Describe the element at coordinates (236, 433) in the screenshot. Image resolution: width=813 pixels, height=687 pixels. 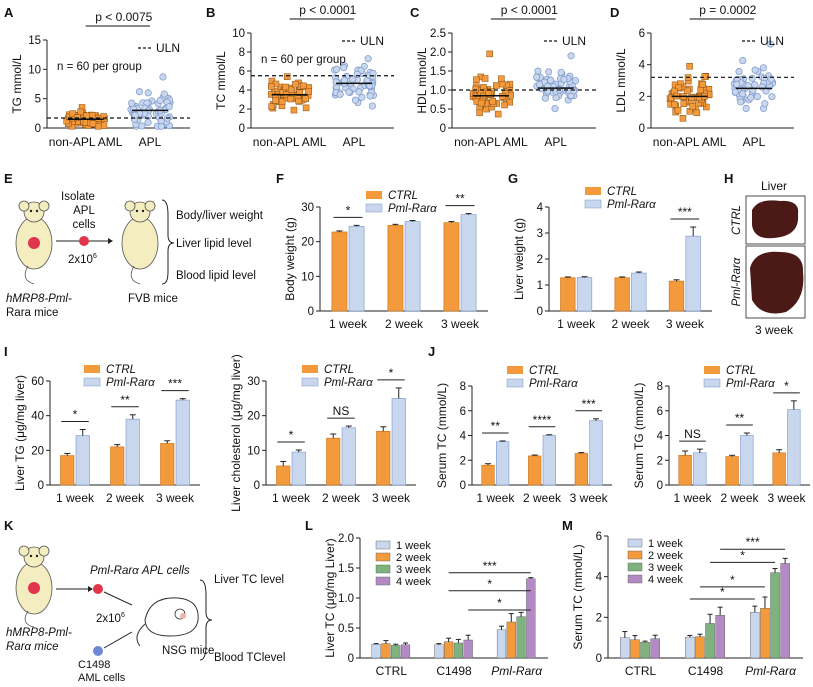
I see `y-axis-label: Liver cholesterol (μg/mg liver)` at that location.